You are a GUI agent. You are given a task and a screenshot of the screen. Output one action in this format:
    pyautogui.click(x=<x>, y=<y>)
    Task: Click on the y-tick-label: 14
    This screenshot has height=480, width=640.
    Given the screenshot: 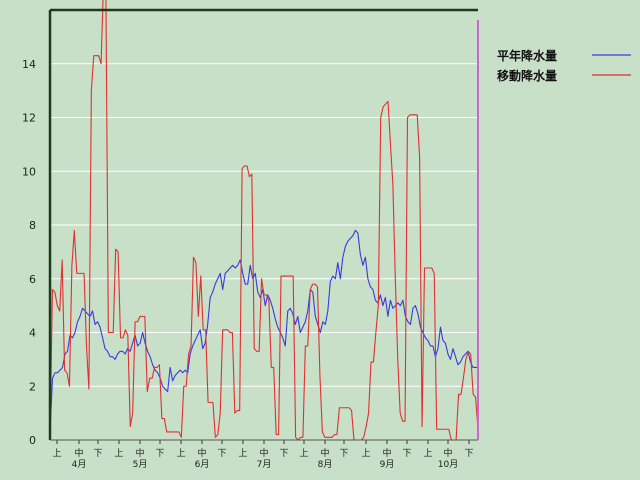 What is the action you would take?
    pyautogui.click(x=29, y=64)
    